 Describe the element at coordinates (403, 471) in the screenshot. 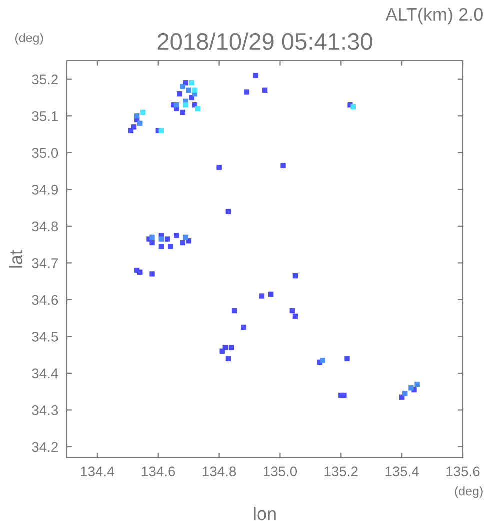

I see `x-tick-label: 135.4` at that location.